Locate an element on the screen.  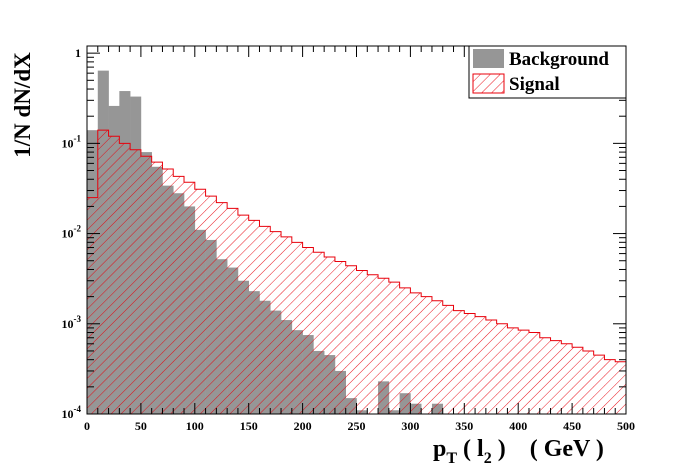
x-tick-label: 150 is located at coordinates (249, 426).